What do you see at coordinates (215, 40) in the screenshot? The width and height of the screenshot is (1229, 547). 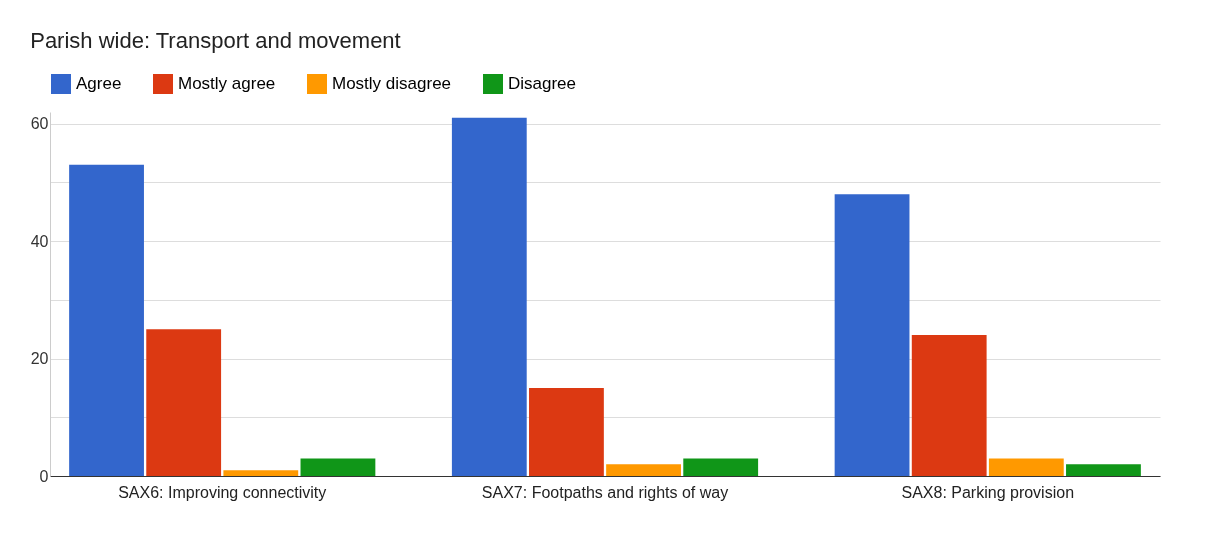 I see `chart-title: Parish wide: Transport and movement` at bounding box center [215, 40].